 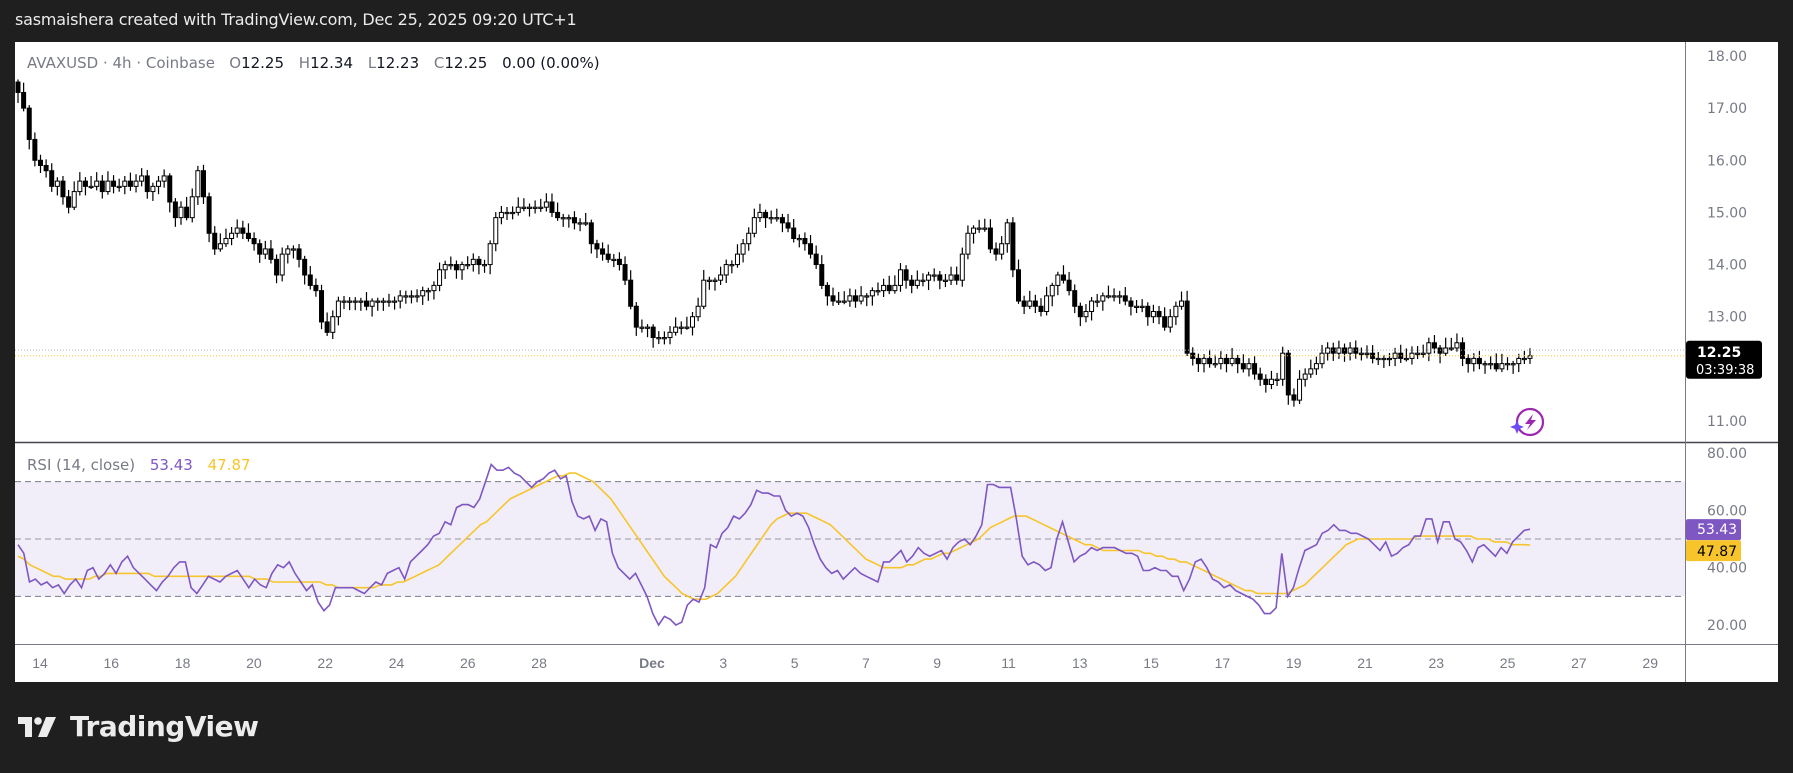 What do you see at coordinates (1727, 318) in the screenshot?
I see `price-tick: 13.00` at bounding box center [1727, 318].